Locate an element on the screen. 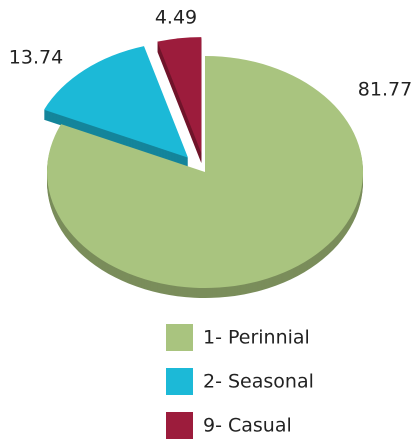 The width and height of the screenshot is (414, 440). data-label: 4.49 is located at coordinates (176, 18).